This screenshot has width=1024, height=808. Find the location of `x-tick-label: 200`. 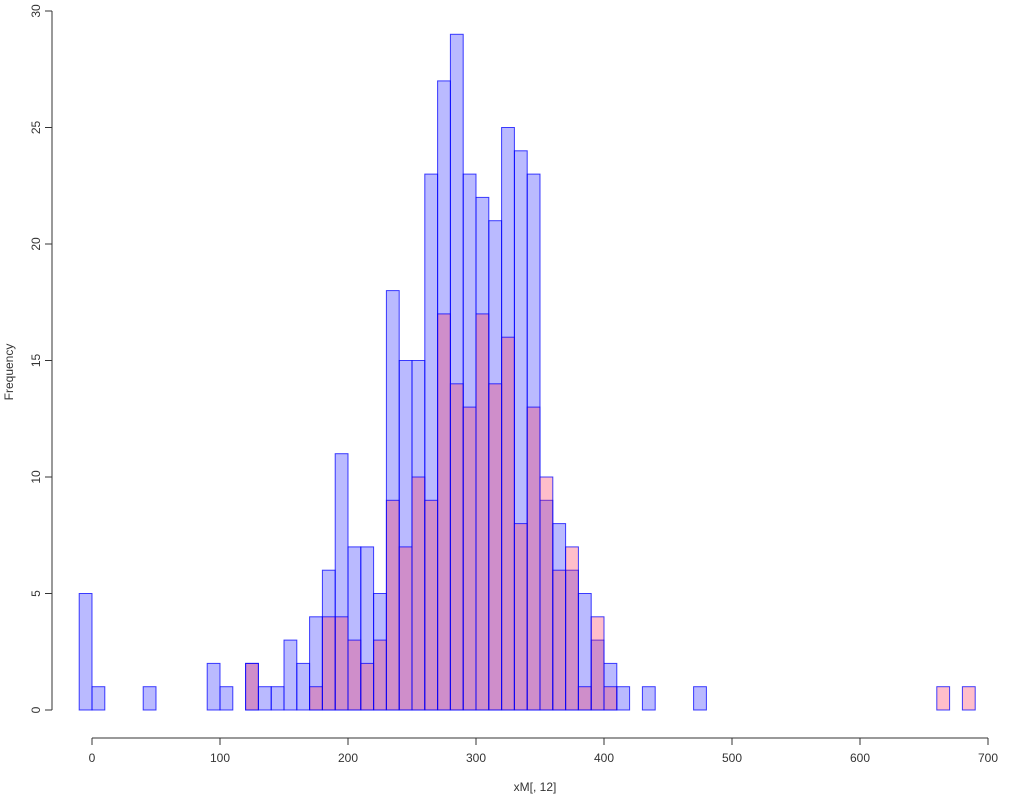

x-tick-label: 200 is located at coordinates (348, 758).